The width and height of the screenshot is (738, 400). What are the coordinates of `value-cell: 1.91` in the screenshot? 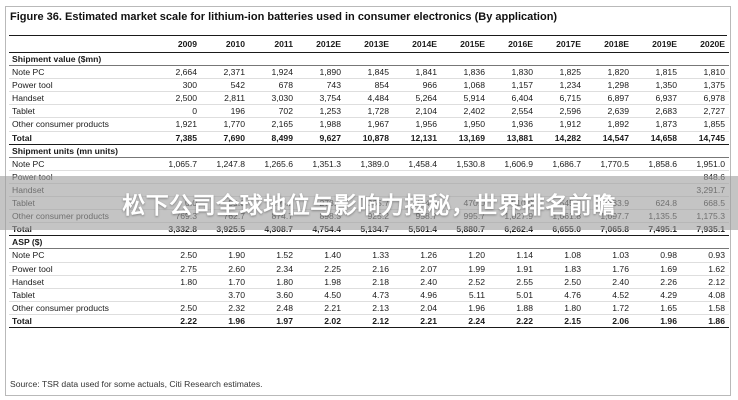 It's located at (513, 269).